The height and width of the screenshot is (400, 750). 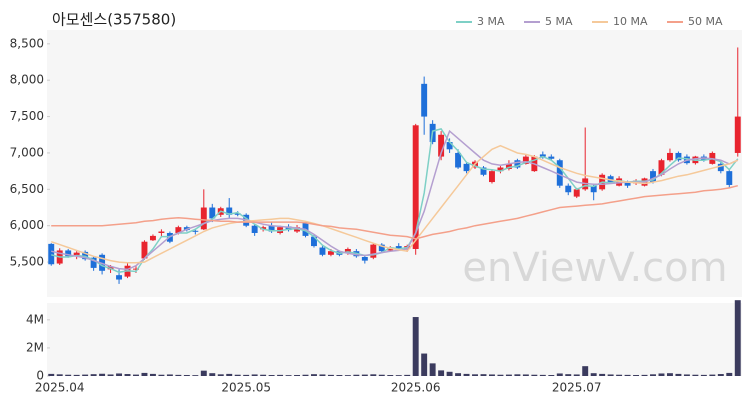 What do you see at coordinates (577, 388) in the screenshot?
I see `x-tick-label: 2025.07` at bounding box center [577, 388].